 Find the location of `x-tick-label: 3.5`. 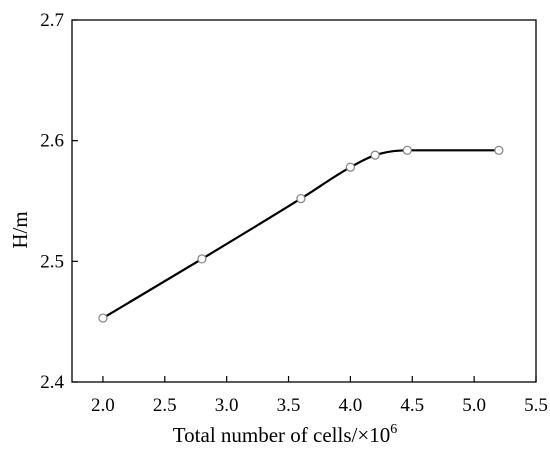

x-tick-label: 3.5 is located at coordinates (289, 405).